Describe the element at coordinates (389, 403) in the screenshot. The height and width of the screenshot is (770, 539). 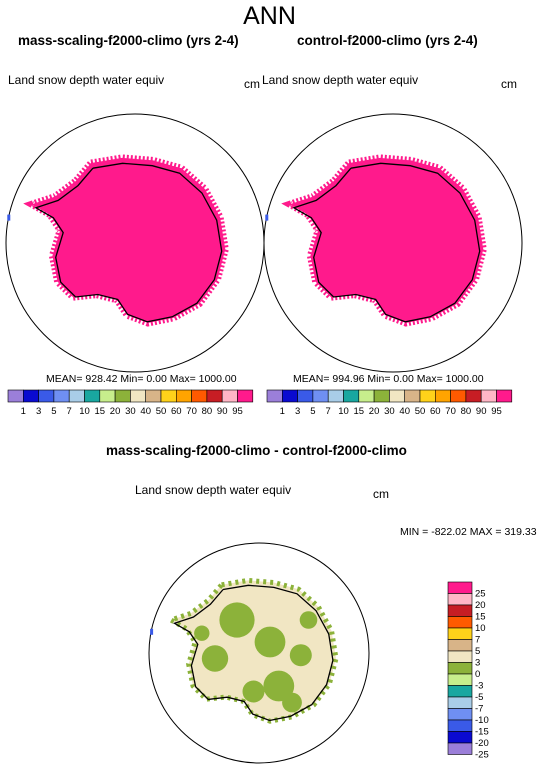
I see `right-colorbar: 1 3 5 7 10 15 20 30 40 50 60 70 80 90 95` at that location.